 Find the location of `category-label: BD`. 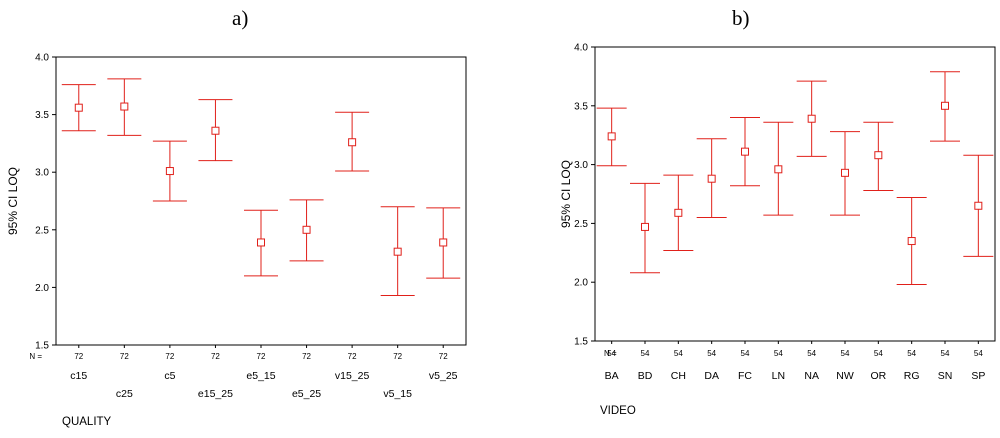

category-label: BD is located at coordinates (645, 376).